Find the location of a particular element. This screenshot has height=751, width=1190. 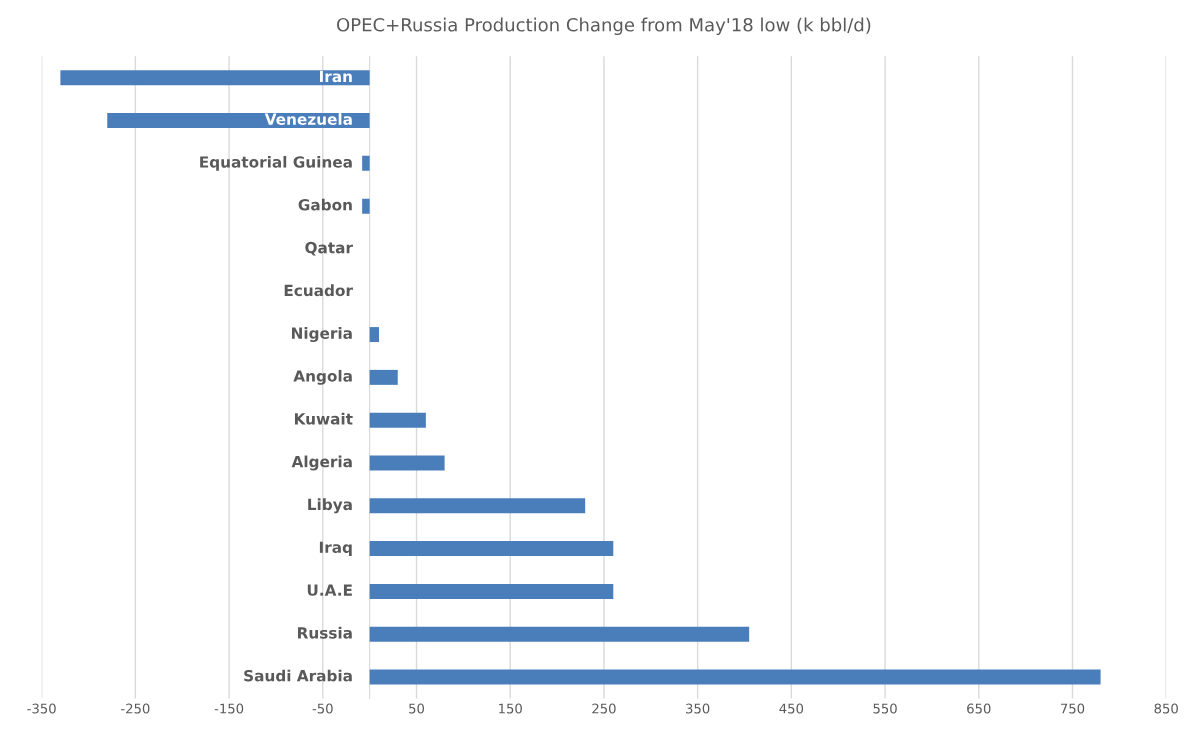

y-tick-label: Qatar is located at coordinates (329, 248).